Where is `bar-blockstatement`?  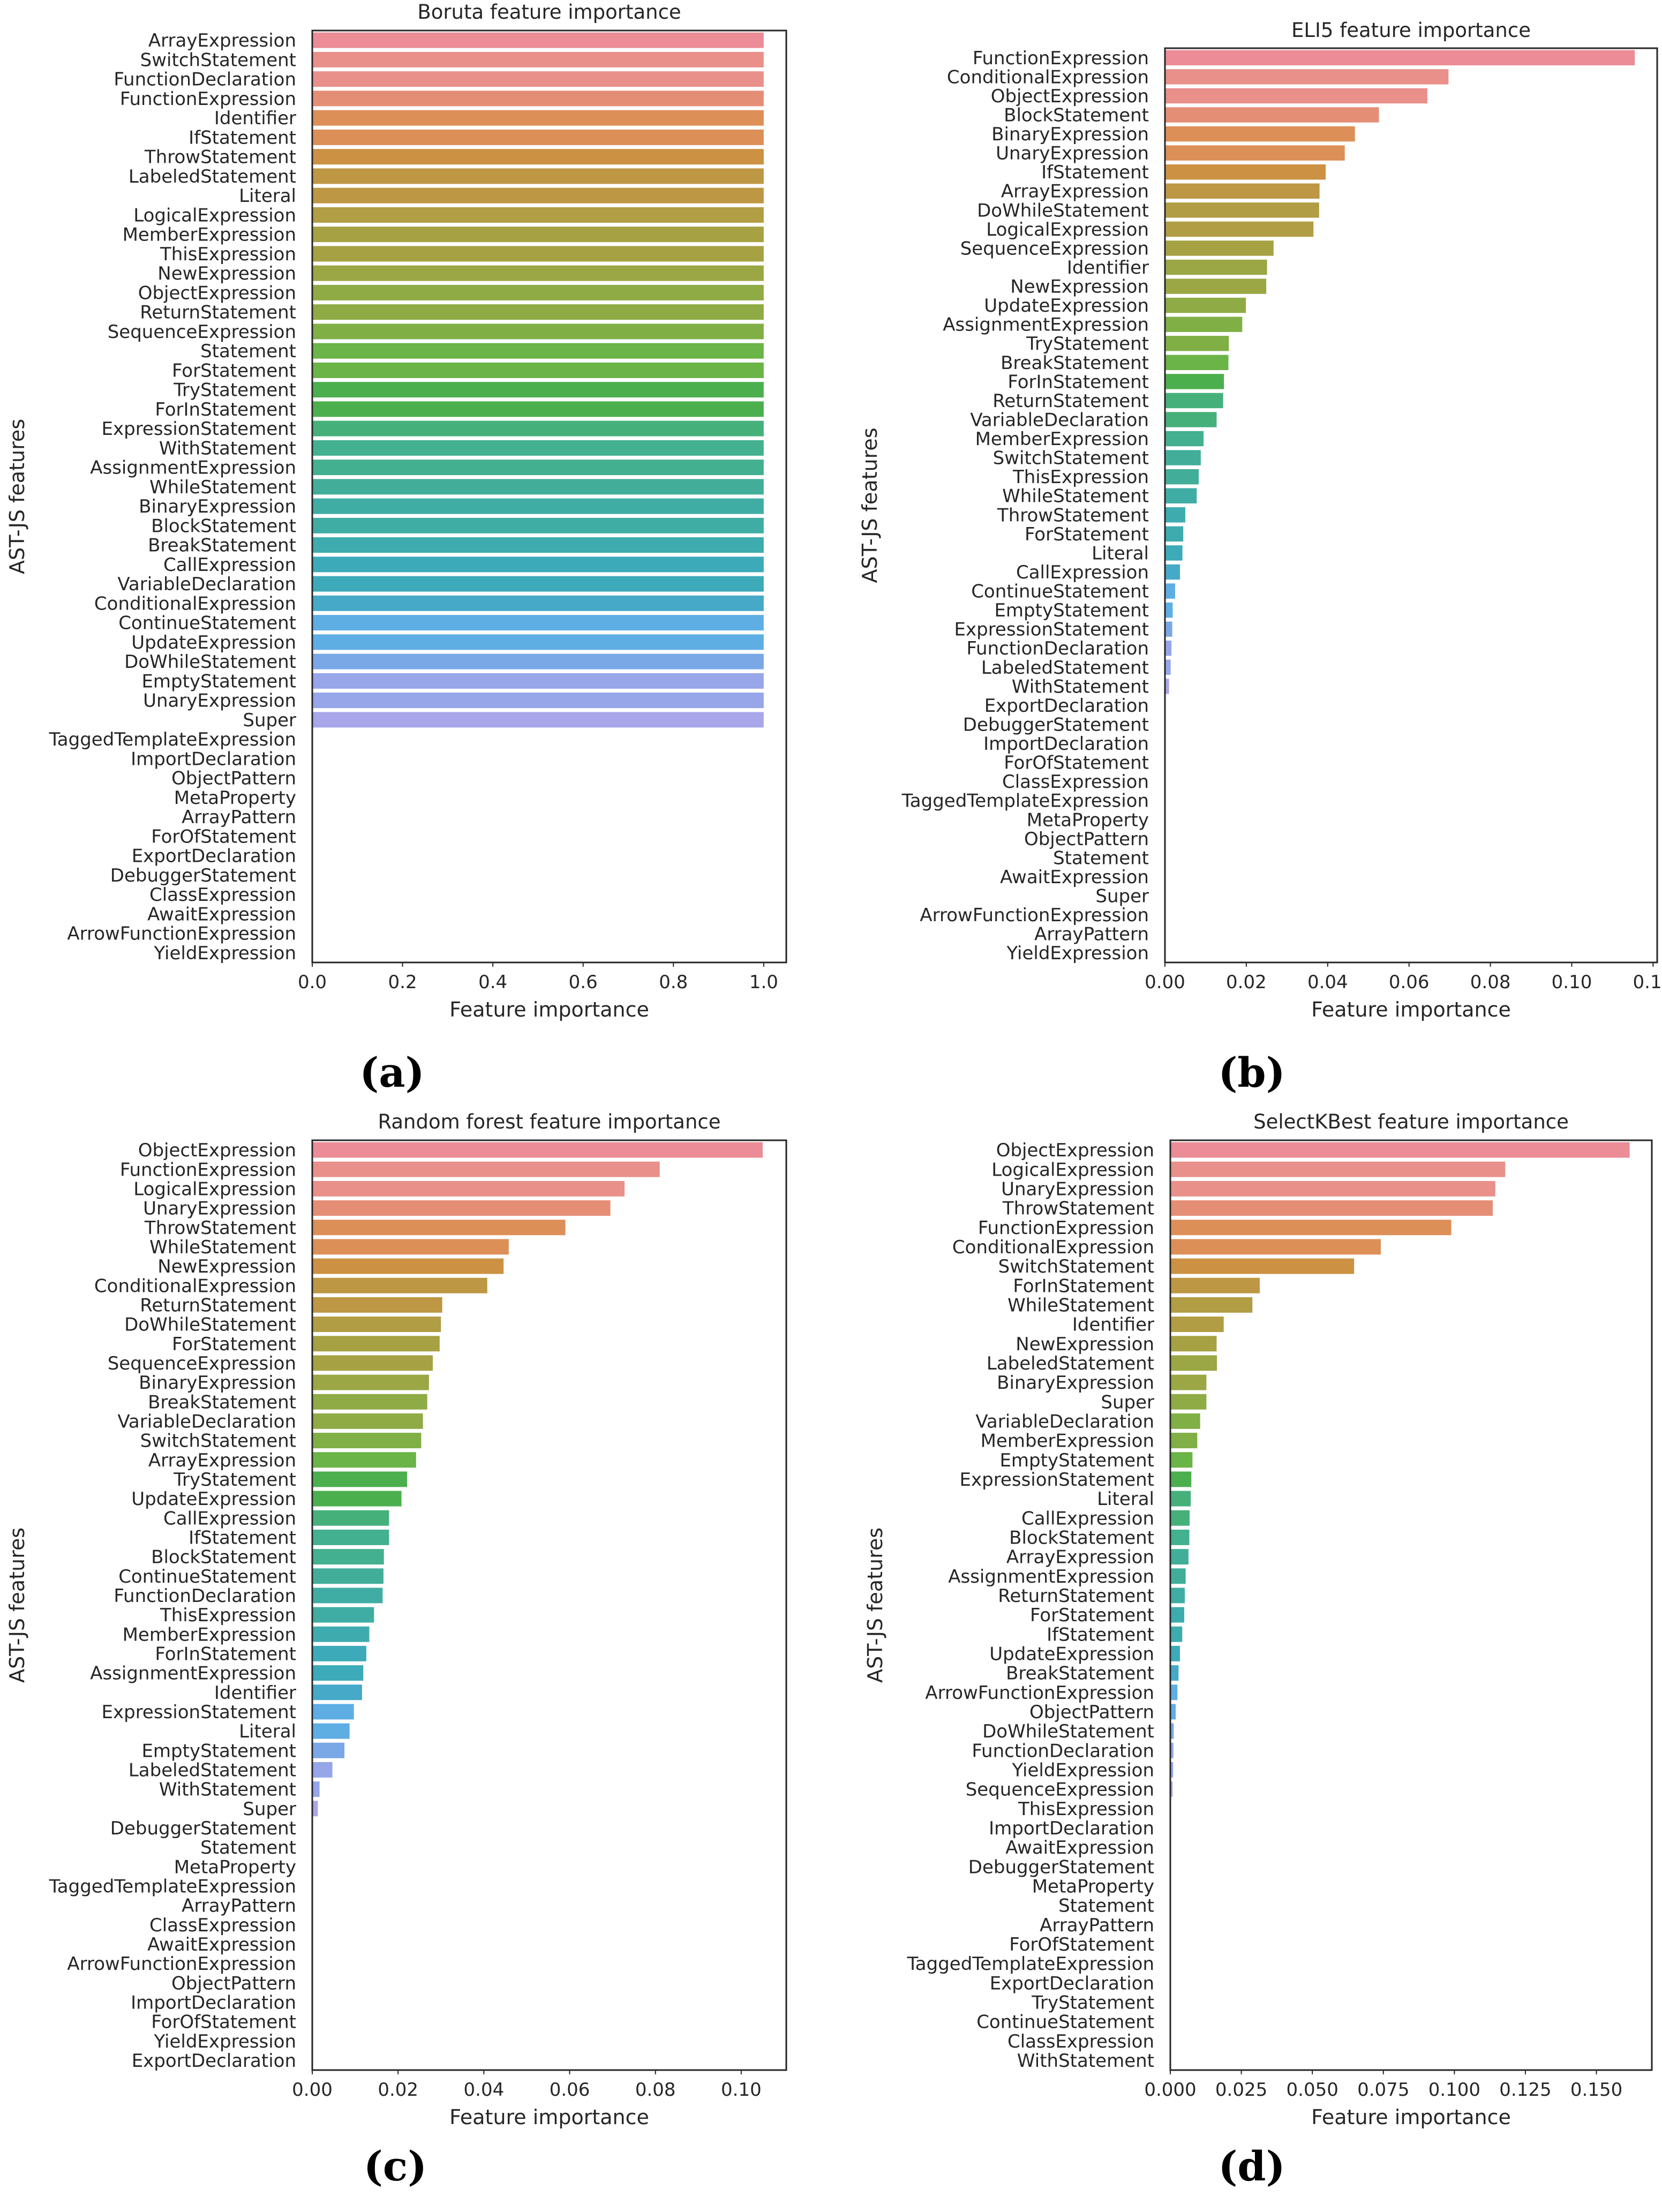 bar-blockstatement is located at coordinates (1180, 1537).